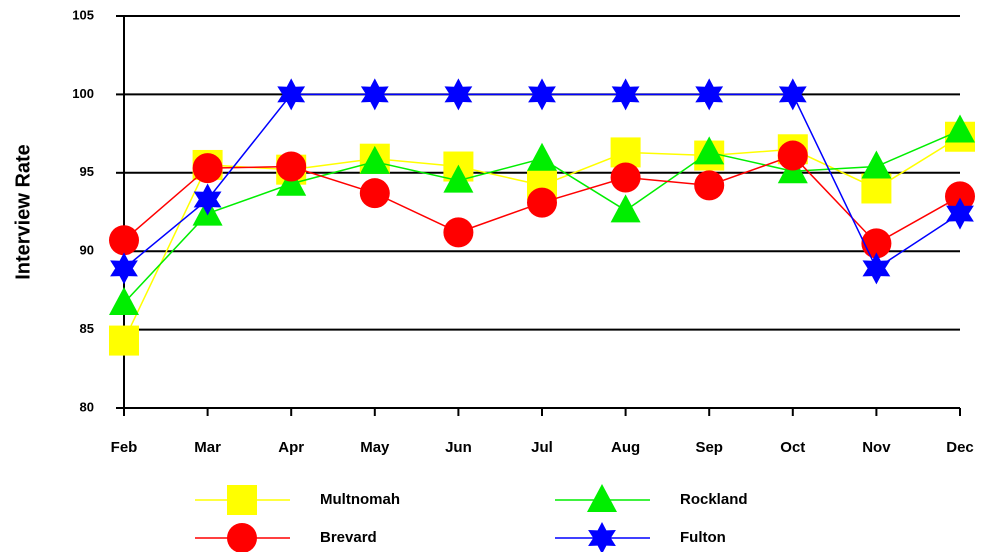  What do you see at coordinates (876, 447) in the screenshot?
I see `x-tick-label: Nov` at bounding box center [876, 447].